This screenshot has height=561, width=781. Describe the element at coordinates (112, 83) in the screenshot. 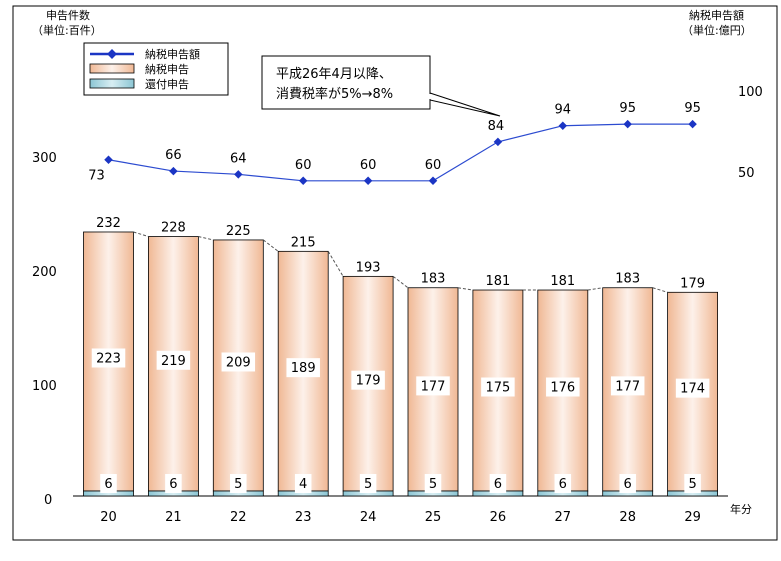

I see `legend-refund-swatch` at that location.